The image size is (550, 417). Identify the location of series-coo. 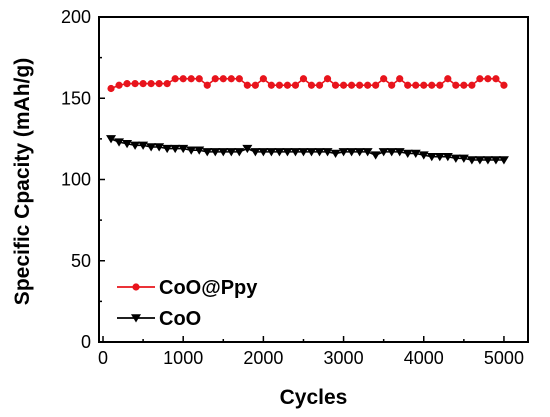
(307, 150).